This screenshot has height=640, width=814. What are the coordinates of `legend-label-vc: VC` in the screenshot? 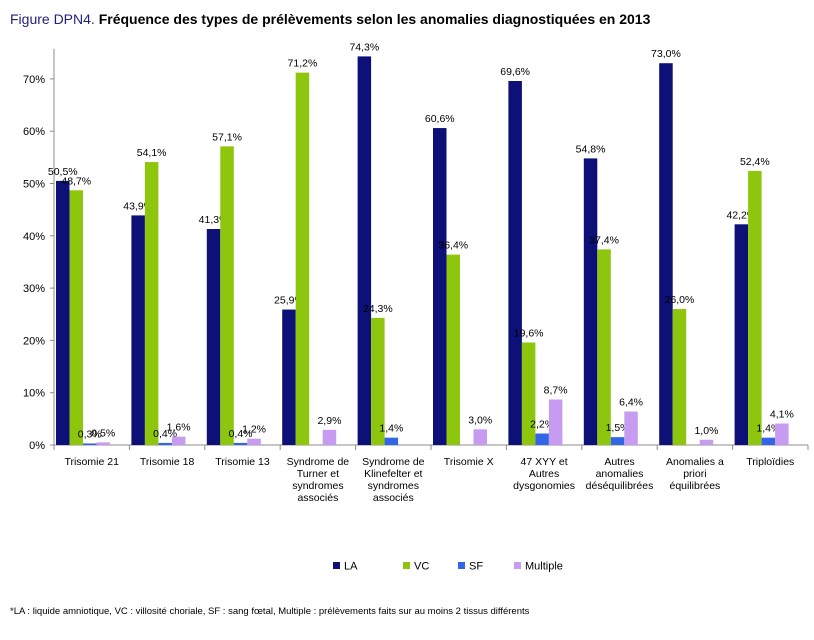 It's located at (421, 567).